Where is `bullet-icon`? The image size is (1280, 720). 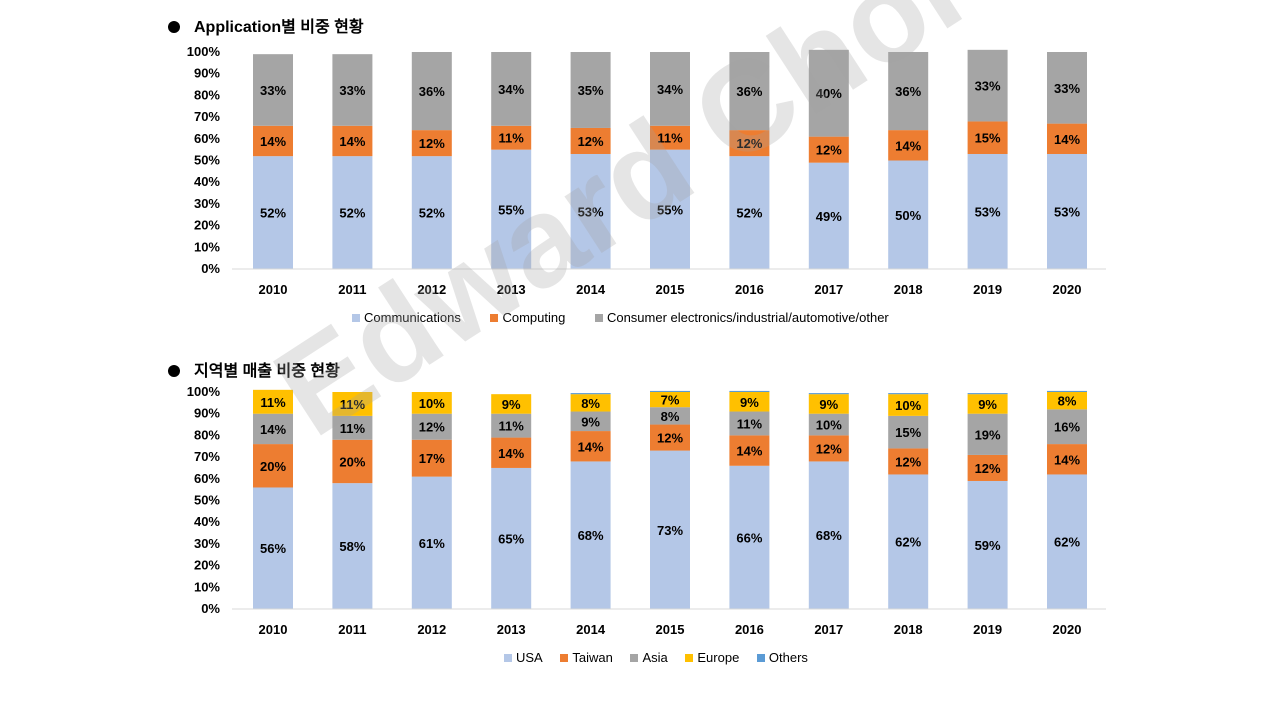 bullet-icon is located at coordinates (174, 371).